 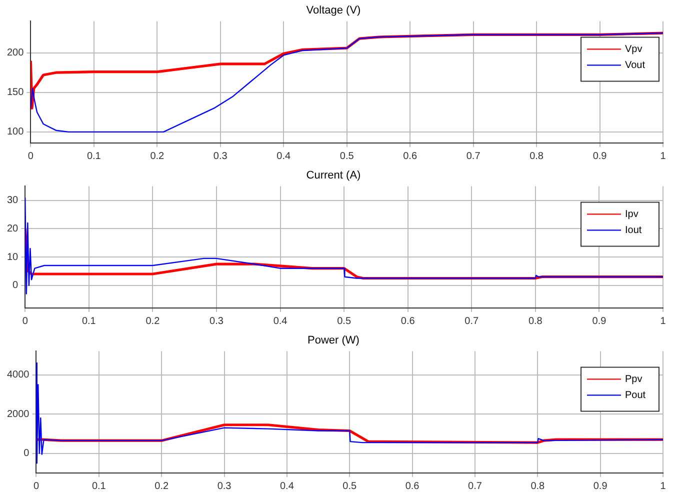 I want to click on x-tick-label: 0, so click(x=36, y=486).